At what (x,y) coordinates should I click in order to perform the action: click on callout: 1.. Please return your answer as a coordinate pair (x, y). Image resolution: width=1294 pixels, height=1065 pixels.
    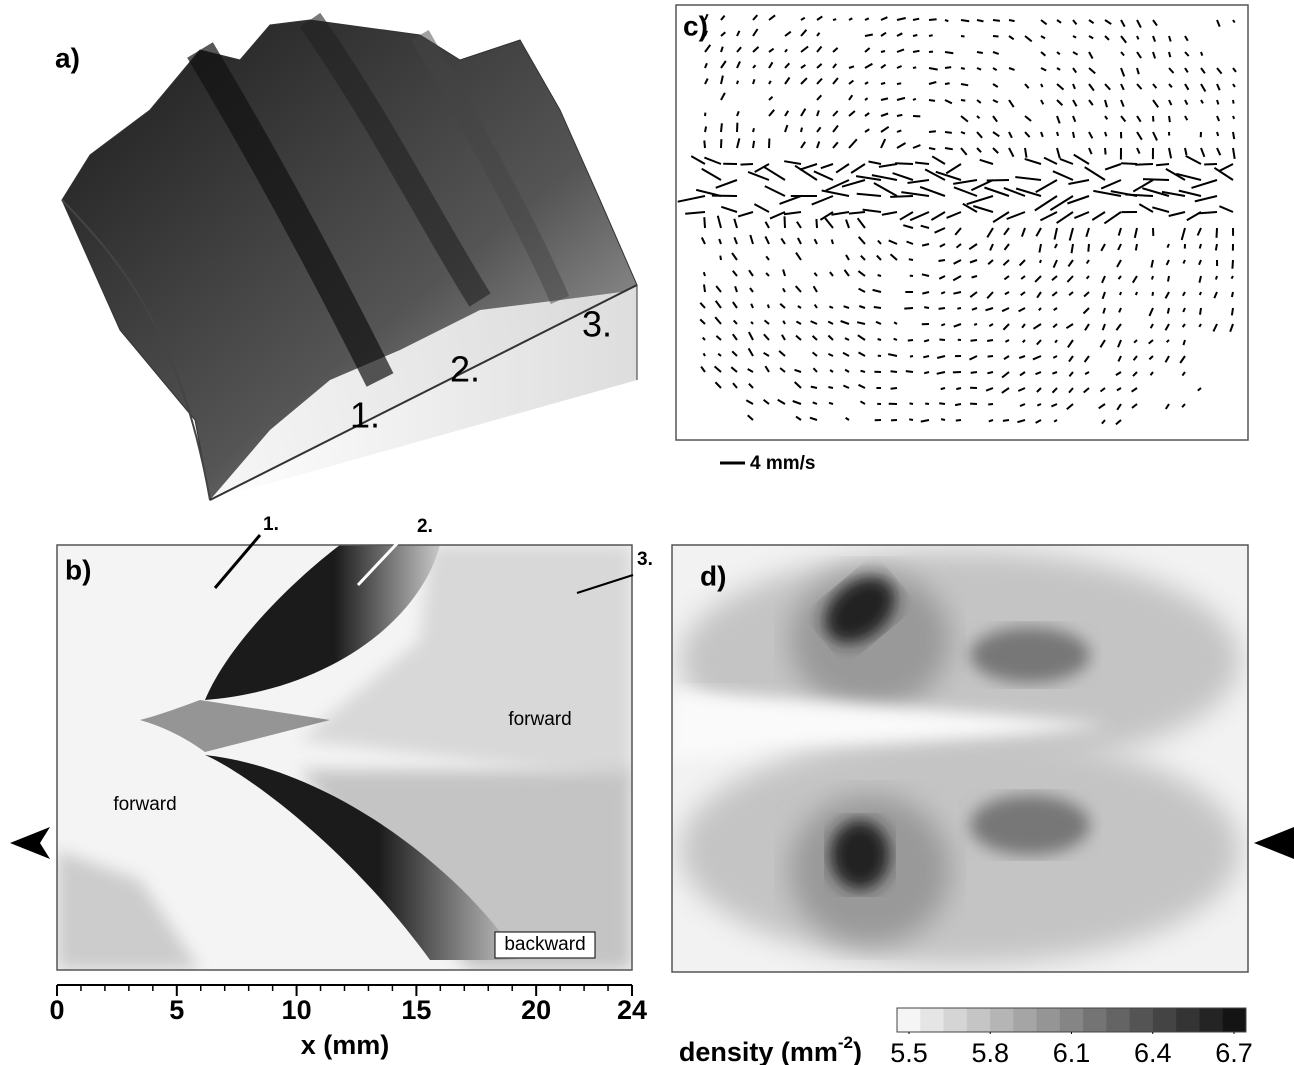
    Looking at the image, I should click on (271, 524).